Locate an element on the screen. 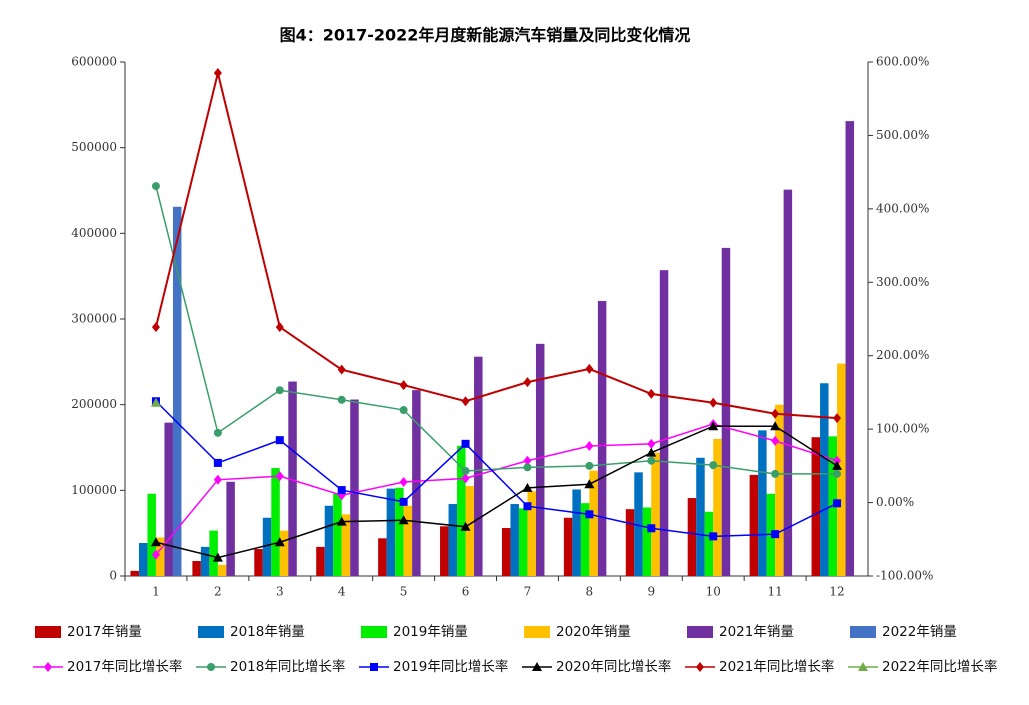 Image resolution: width=1029 pixels, height=705 pixels. legend-label: 2019年同比增长率 is located at coordinates (450, 666).